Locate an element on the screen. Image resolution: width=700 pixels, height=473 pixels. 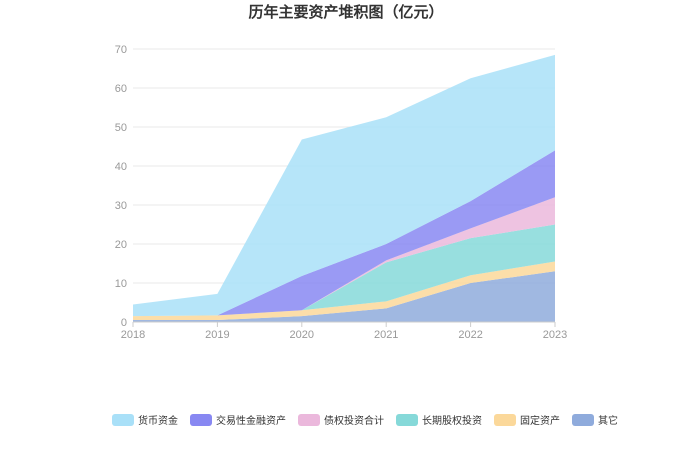
y-tick-label: 0 is located at coordinates (124, 323).